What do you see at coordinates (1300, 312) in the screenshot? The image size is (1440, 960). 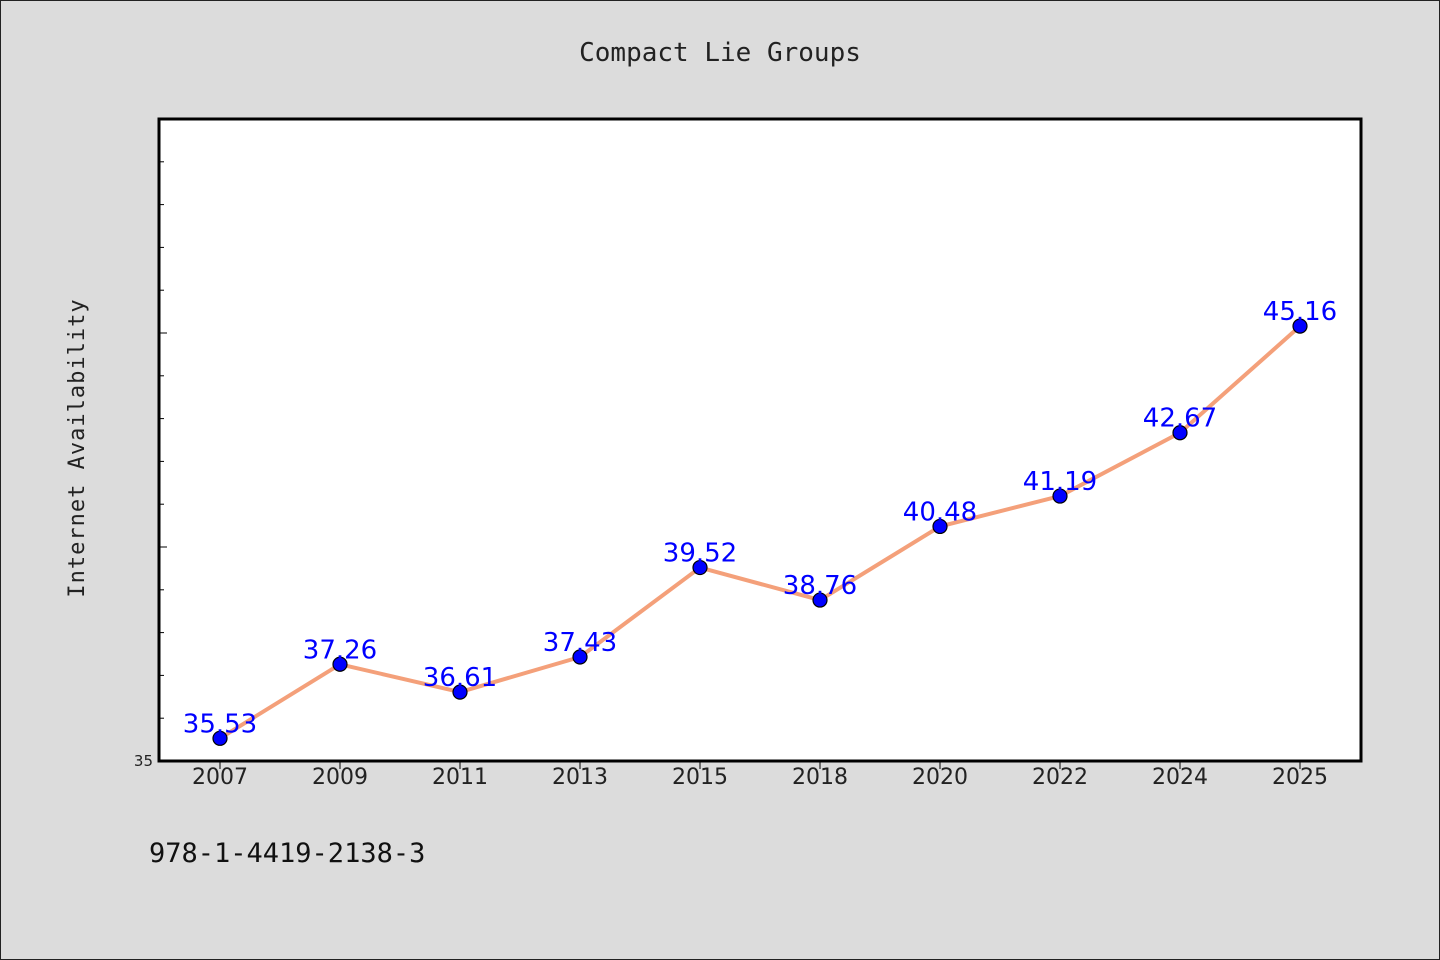 I see `data-label: 45.16` at bounding box center [1300, 312].